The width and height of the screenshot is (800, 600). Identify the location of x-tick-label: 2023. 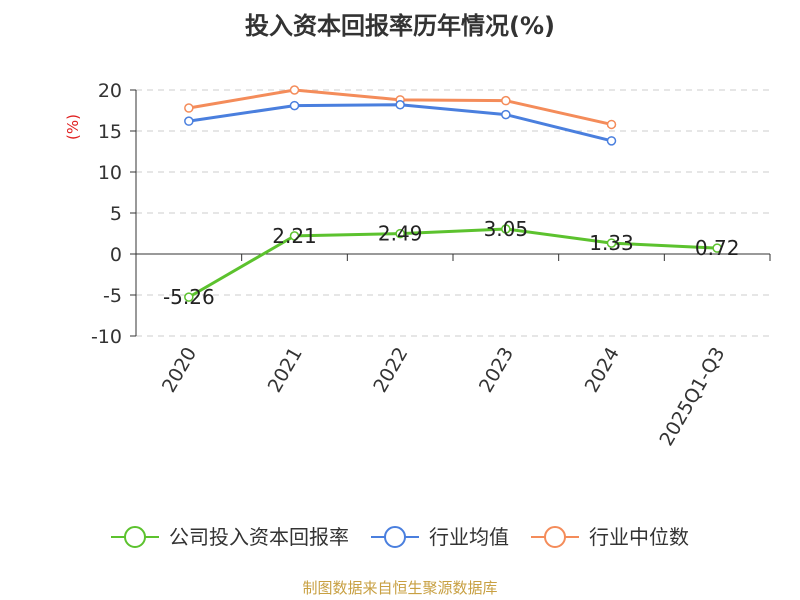
(496, 370).